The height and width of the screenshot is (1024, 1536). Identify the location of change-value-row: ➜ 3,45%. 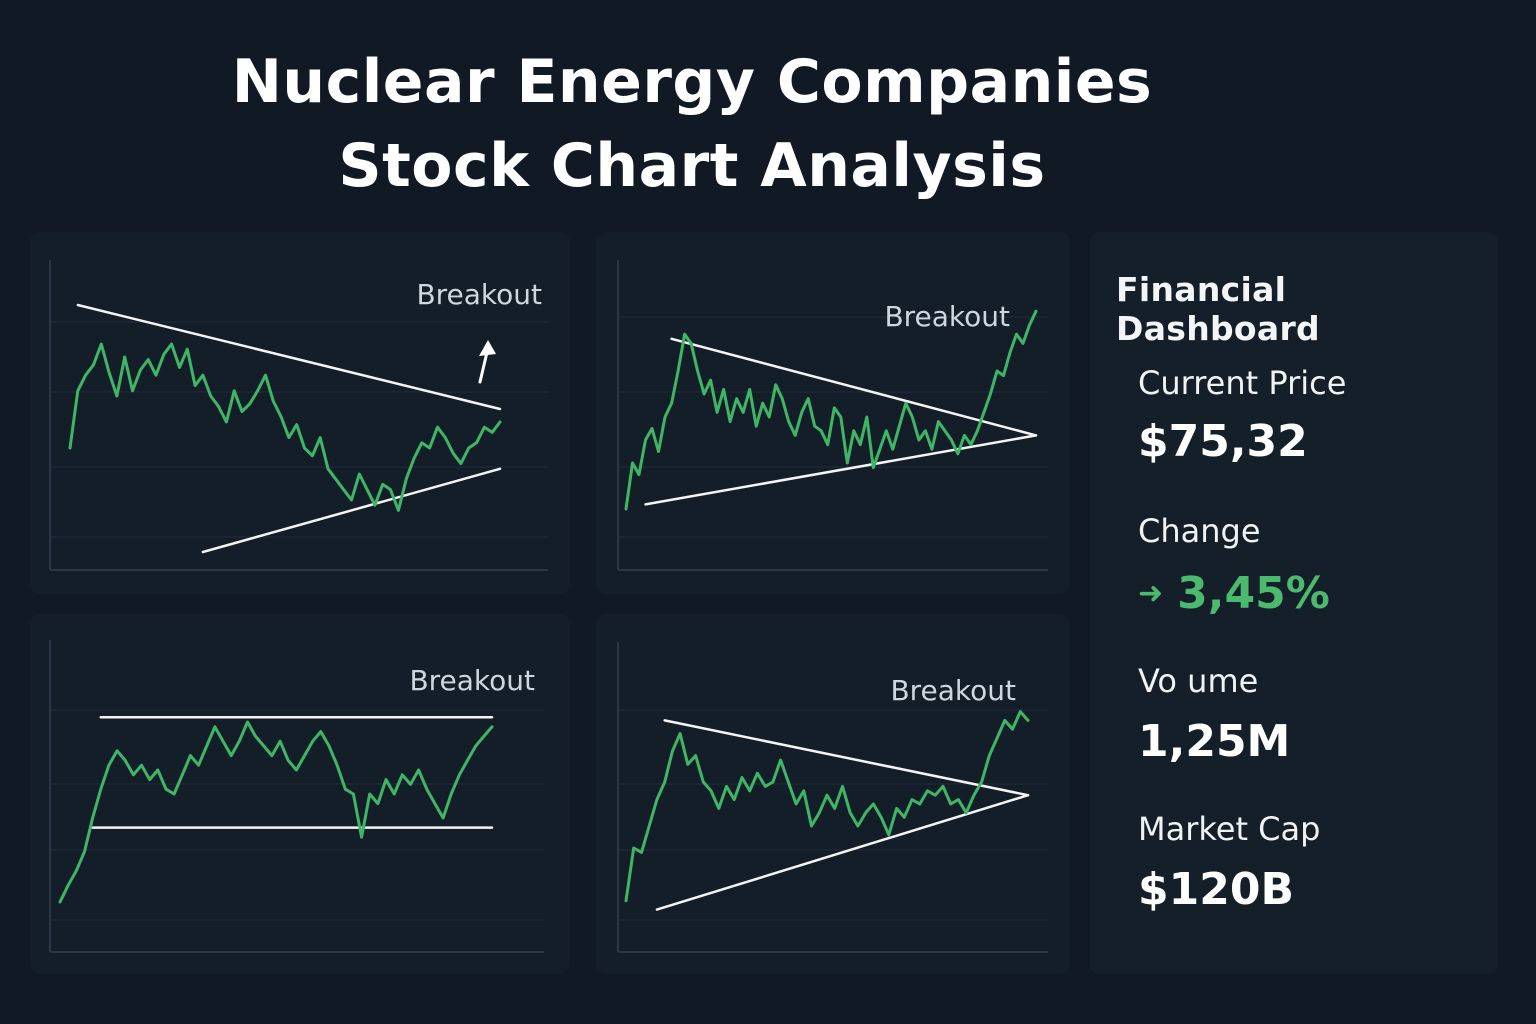
(1234, 593).